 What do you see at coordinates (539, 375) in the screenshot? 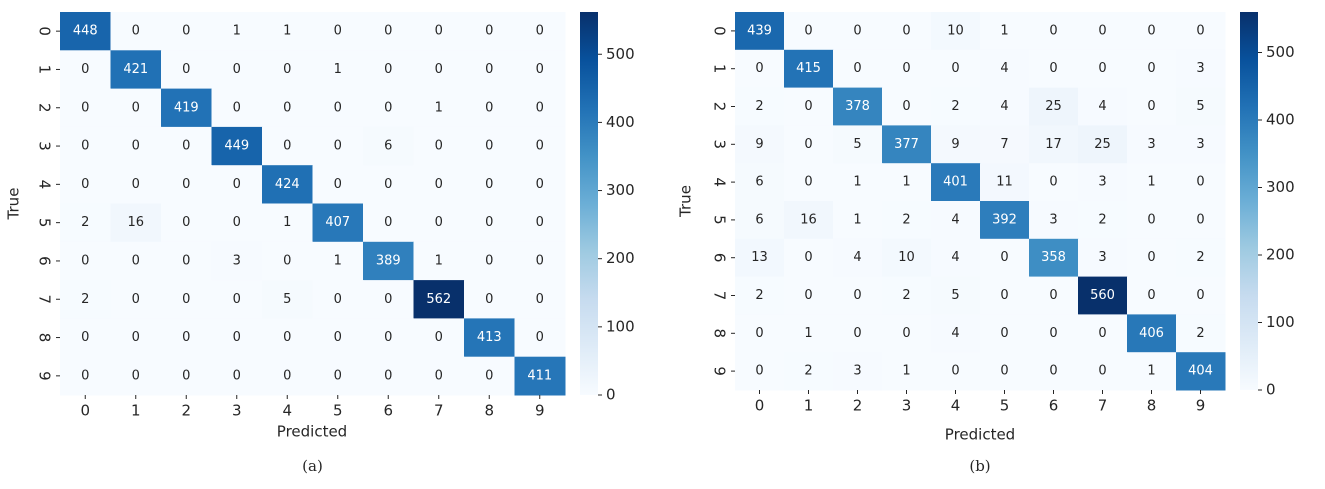
I see `cell-label: 411` at bounding box center [539, 375].